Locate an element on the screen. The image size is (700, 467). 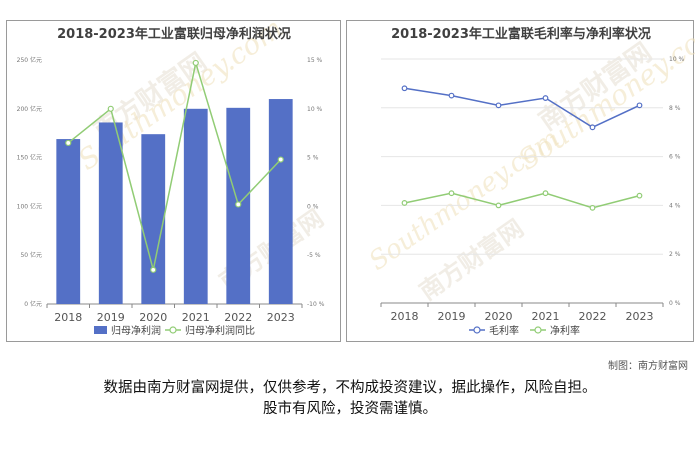
y-right-tick-label: 2 % is located at coordinates (675, 254).